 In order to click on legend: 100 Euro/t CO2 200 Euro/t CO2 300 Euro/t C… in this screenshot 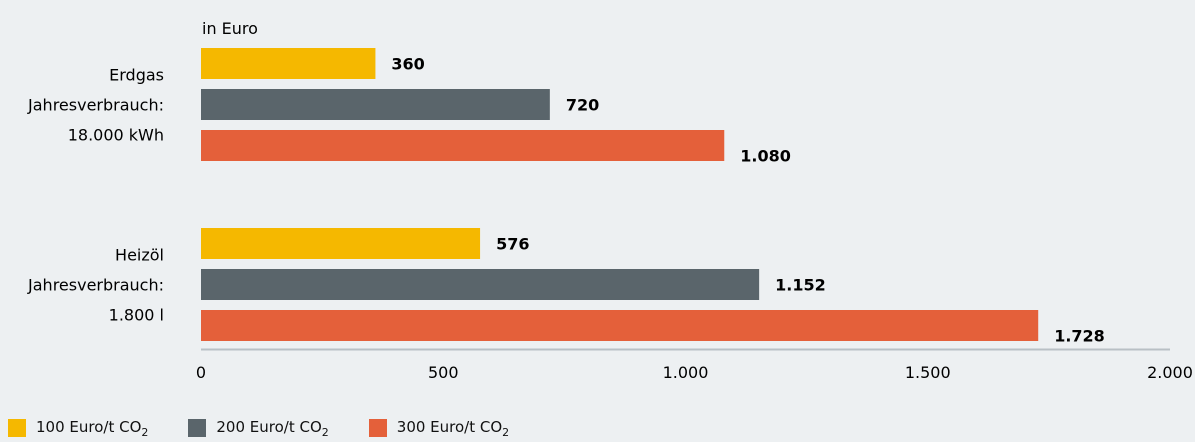, I will do `click(258, 428)`.